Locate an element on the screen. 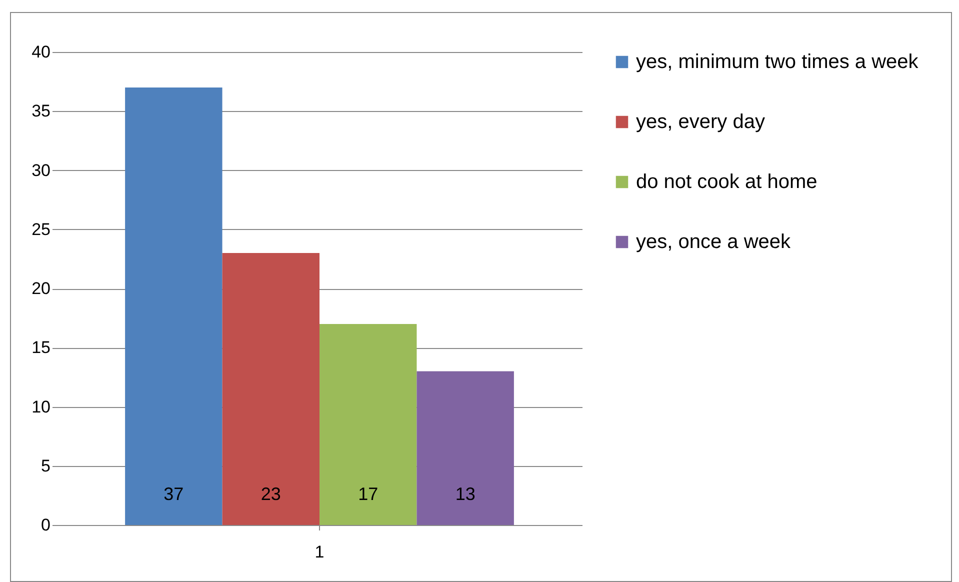 The width and height of the screenshot is (959, 582). legend-label: yes, once a week is located at coordinates (714, 242).